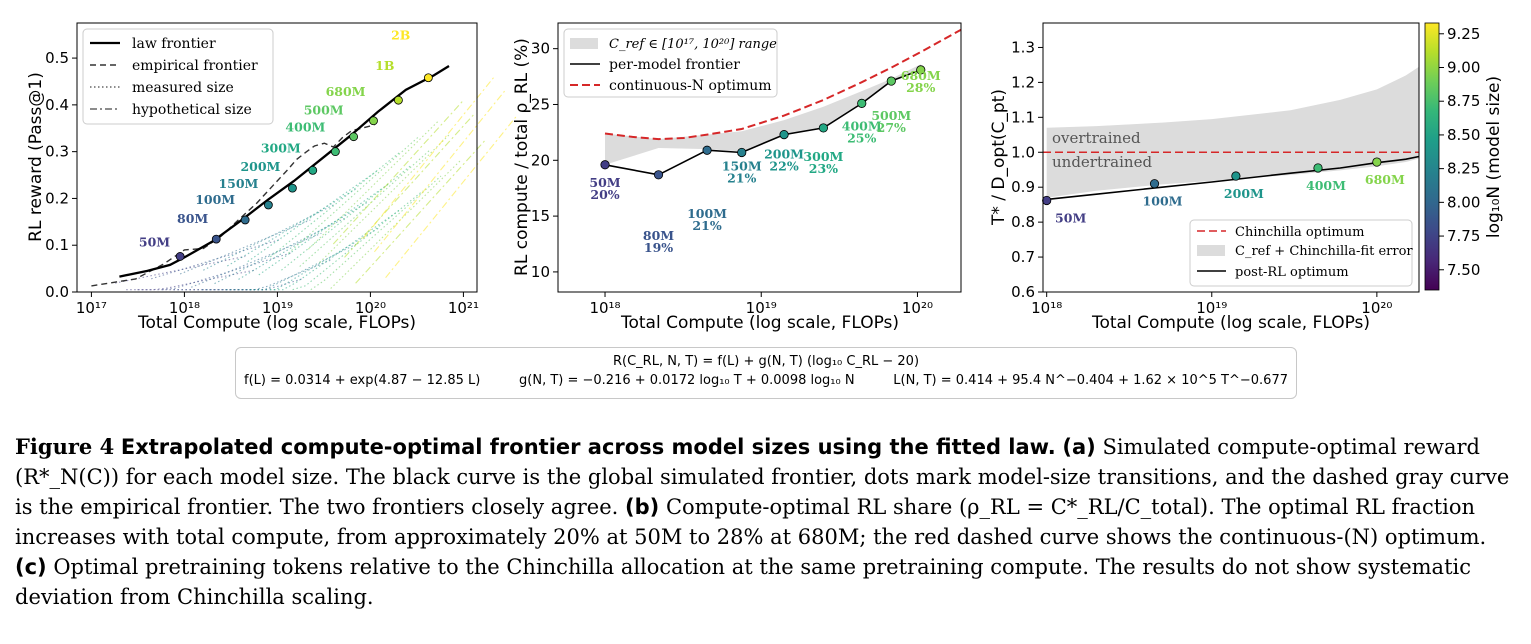  Describe the element at coordinates (784, 154) in the screenshot. I see `frontier-size-label: 200M` at that location.